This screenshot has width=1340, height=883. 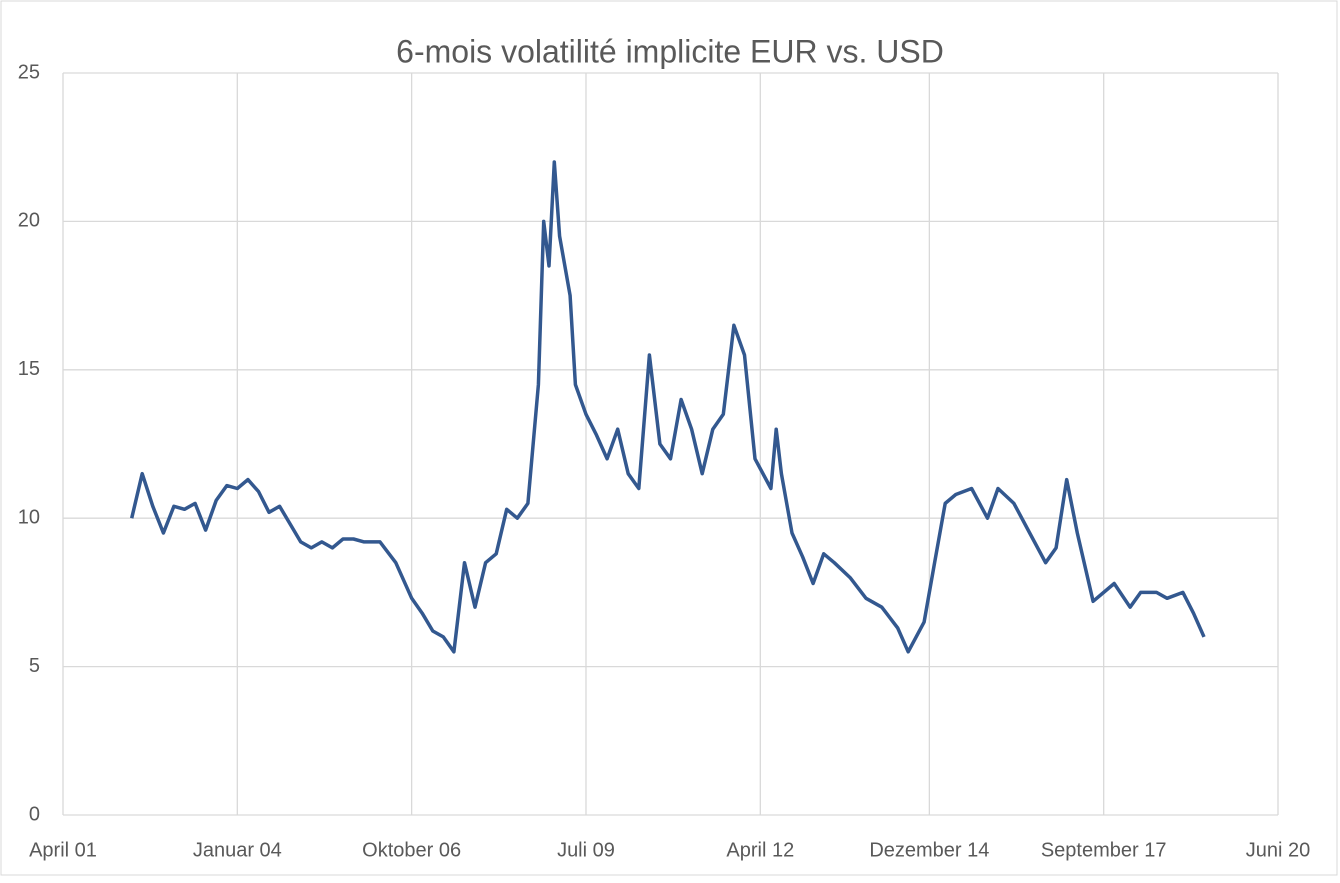 What do you see at coordinates (670, 51) in the screenshot?
I see `chart-title: 6-mois volatilité implicite EUR vs. USD` at bounding box center [670, 51].